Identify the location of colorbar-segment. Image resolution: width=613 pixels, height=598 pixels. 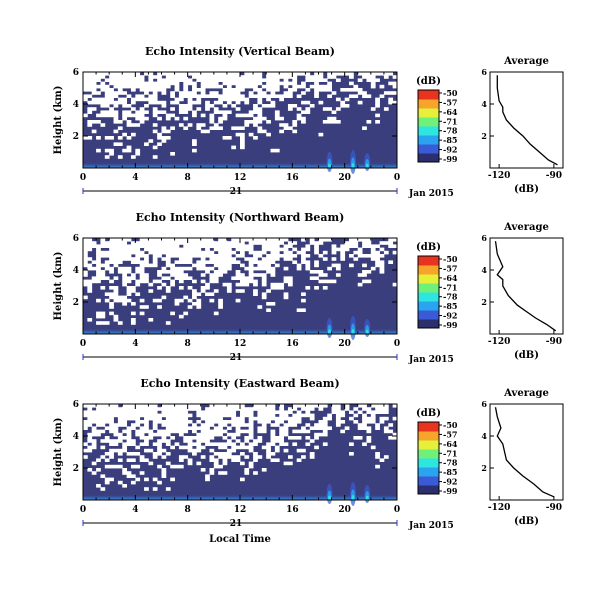
(428, 113).